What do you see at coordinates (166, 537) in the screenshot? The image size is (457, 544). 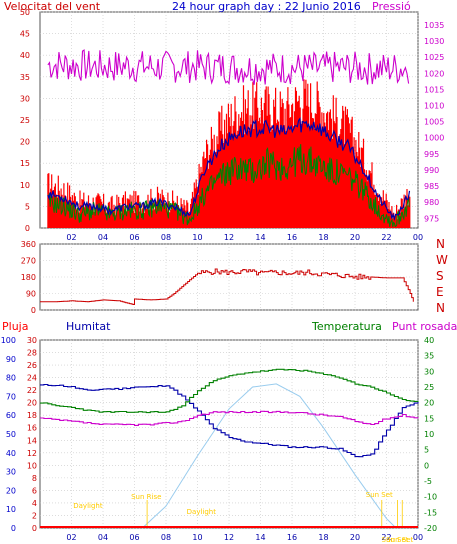 I see `climate-x-tick-3: 08` at bounding box center [166, 537].